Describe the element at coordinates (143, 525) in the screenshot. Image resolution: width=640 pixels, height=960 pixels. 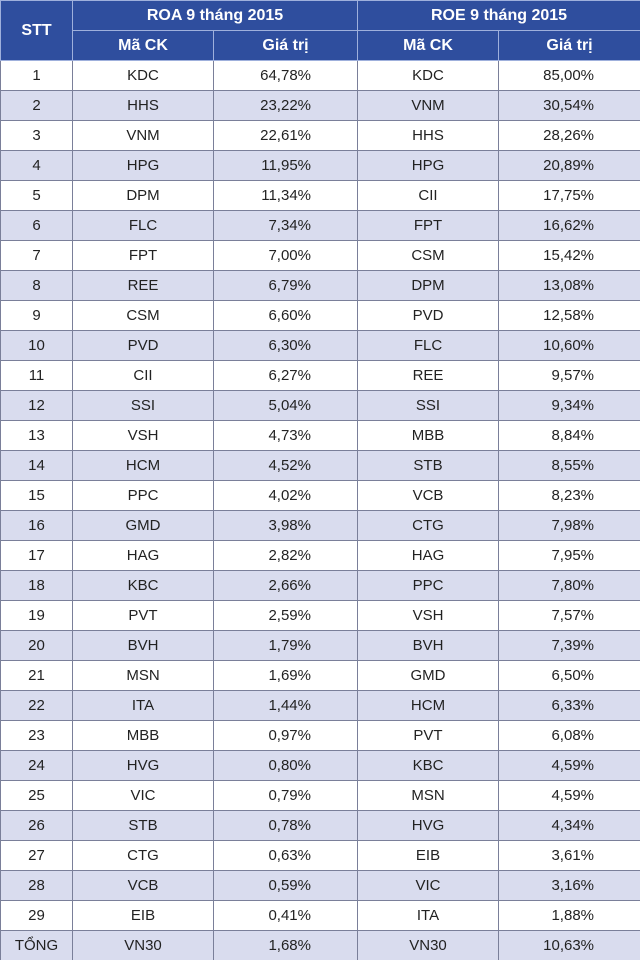
I see `table-cell: GMD` at that location.